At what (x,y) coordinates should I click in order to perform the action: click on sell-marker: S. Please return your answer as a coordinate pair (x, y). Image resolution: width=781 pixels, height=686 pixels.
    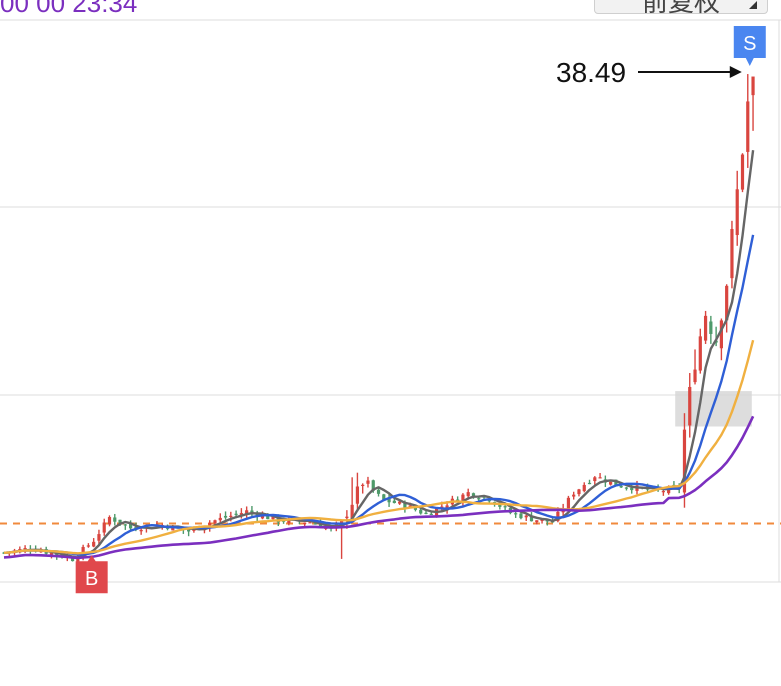
    Looking at the image, I should click on (749, 46).